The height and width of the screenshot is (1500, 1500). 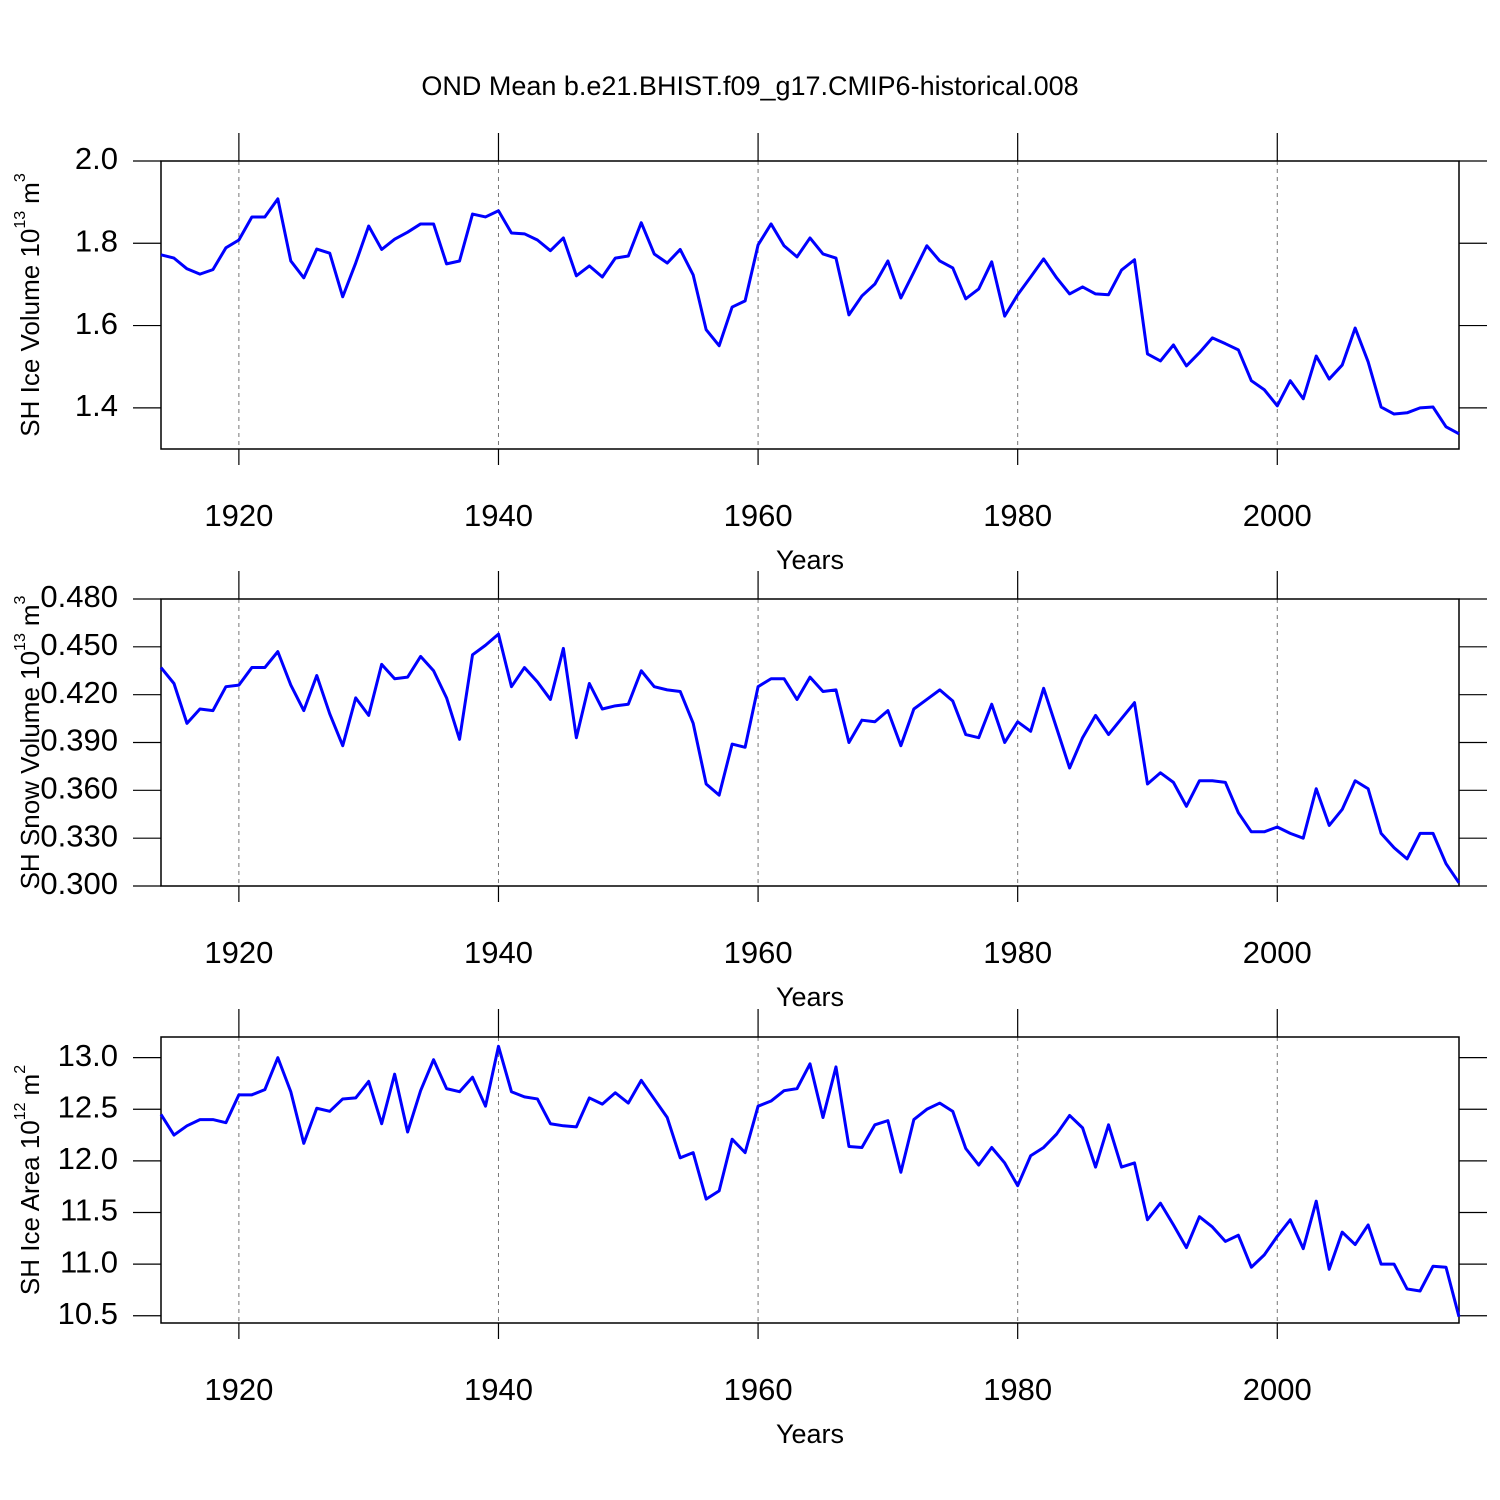 What do you see at coordinates (88, 1106) in the screenshot?
I see `y-tick-label: 12.5` at bounding box center [88, 1106].